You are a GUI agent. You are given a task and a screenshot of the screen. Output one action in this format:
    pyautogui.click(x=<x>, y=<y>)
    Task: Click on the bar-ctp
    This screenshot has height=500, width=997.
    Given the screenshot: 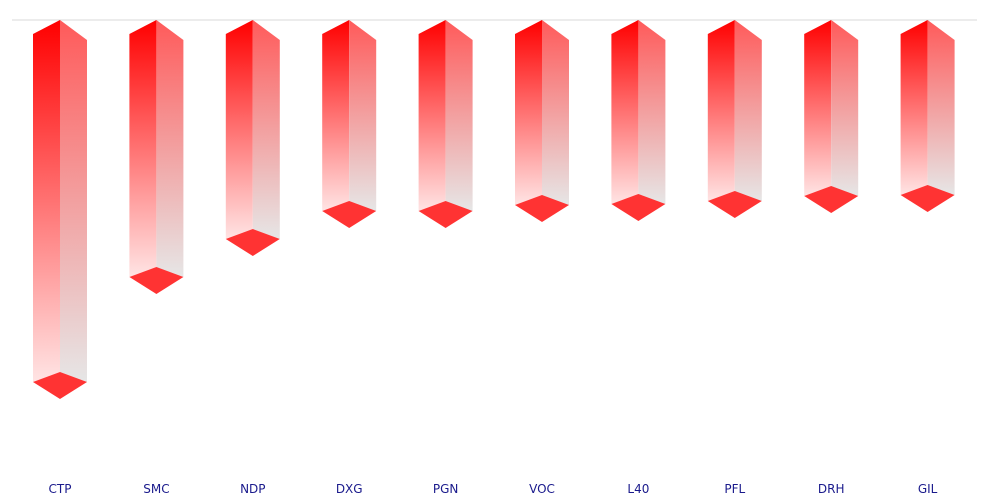 What is the action you would take?
    pyautogui.click(x=60, y=209)
    